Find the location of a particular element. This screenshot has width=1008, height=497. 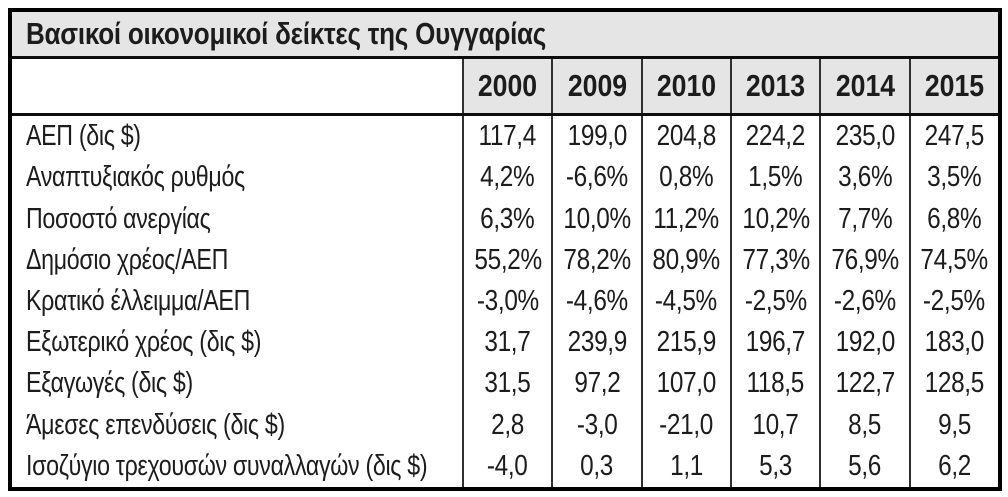

cell-value: 239,9 is located at coordinates (597, 342).